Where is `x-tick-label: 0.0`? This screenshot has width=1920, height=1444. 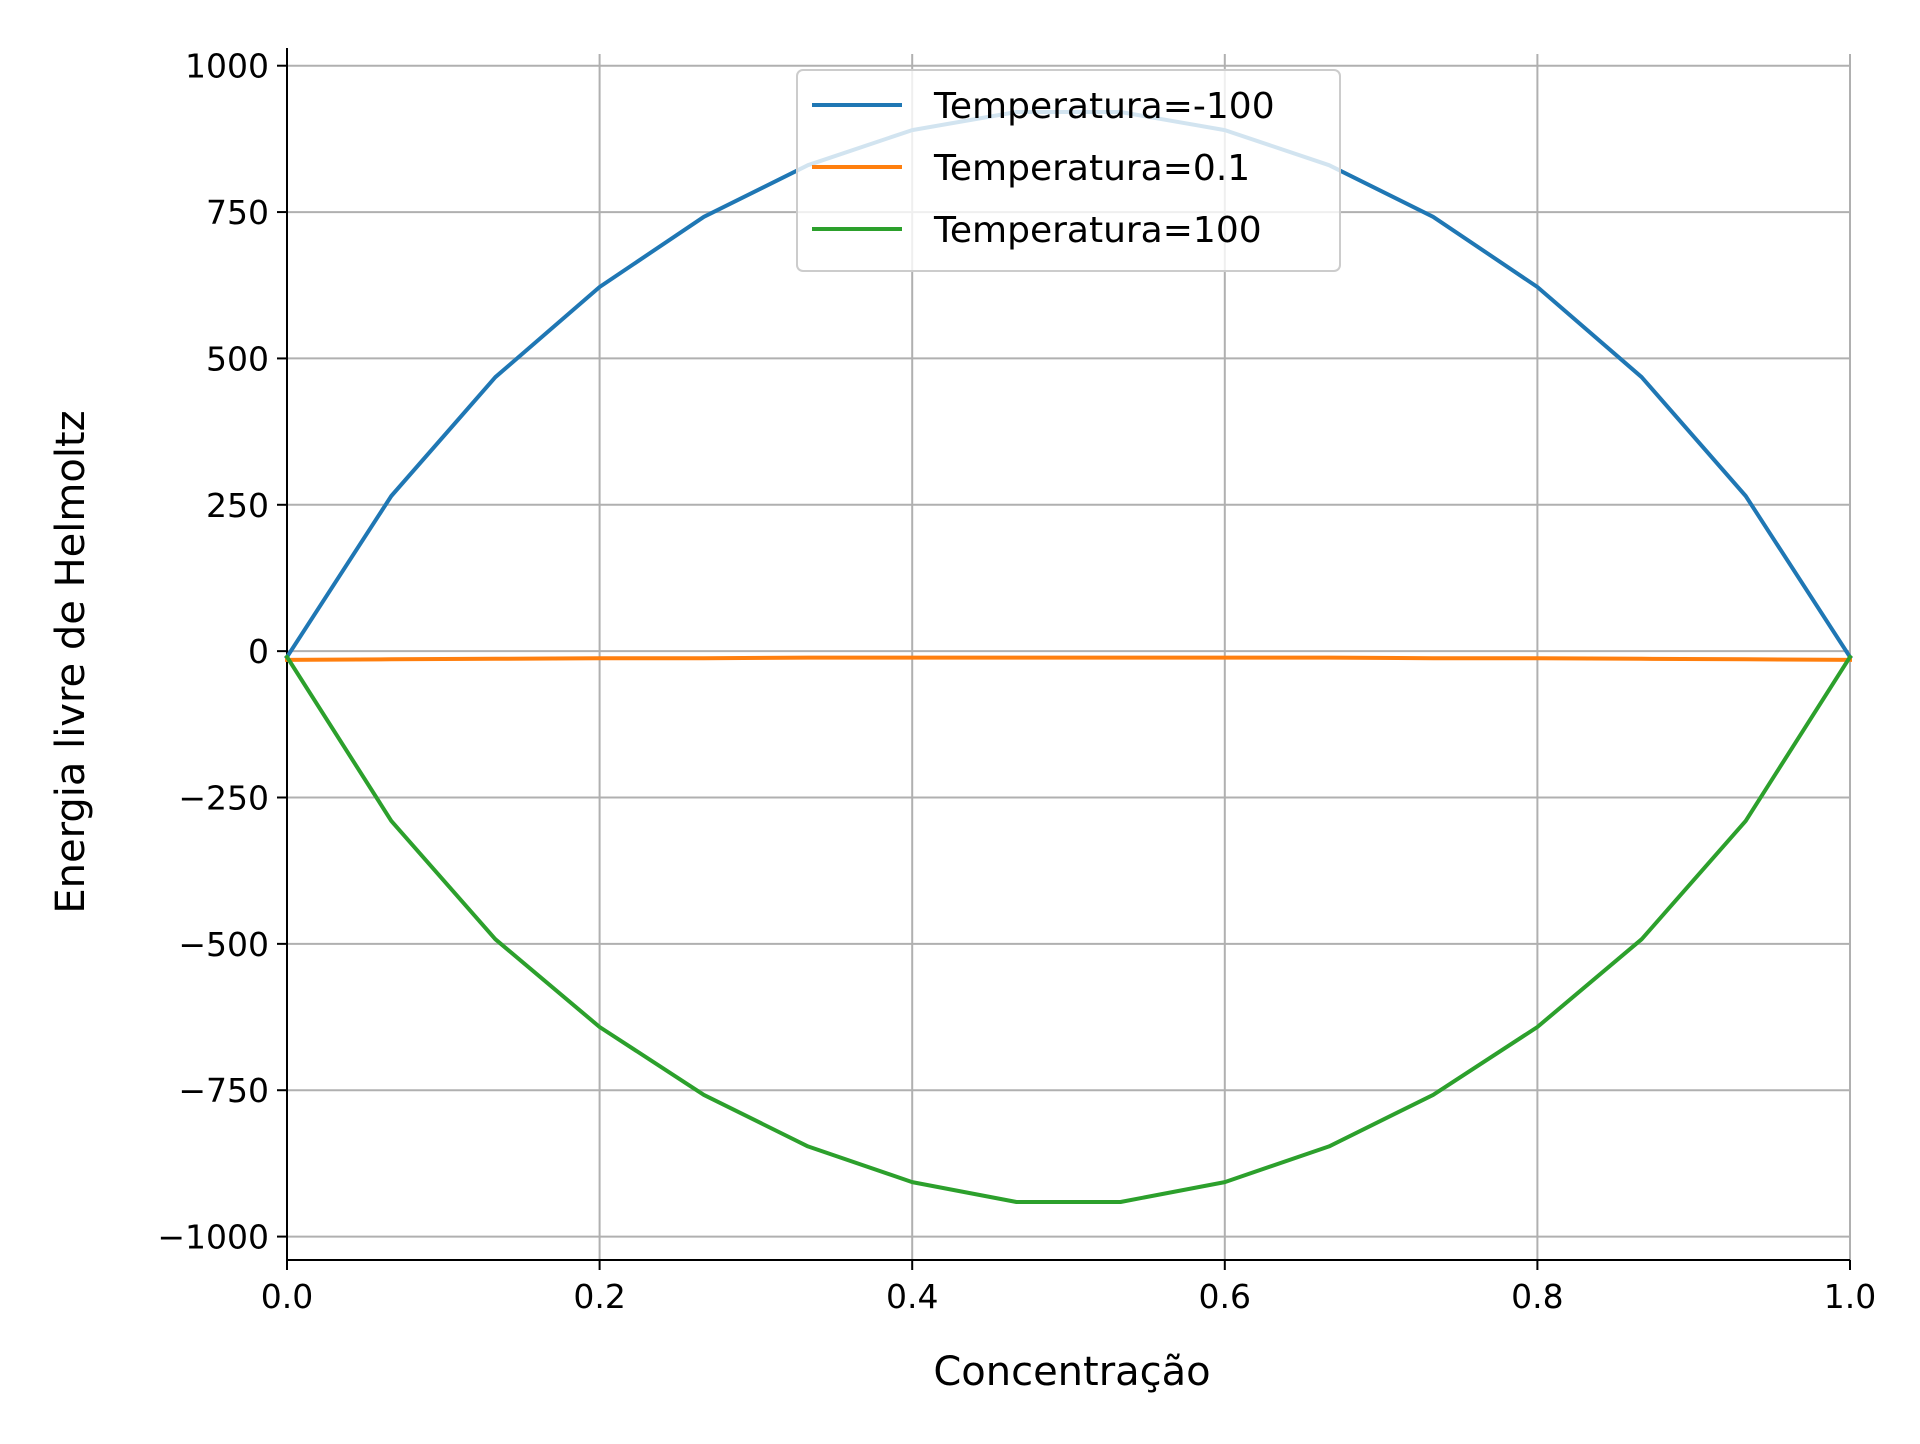
x-tick-label: 0.0 is located at coordinates (287, 1296).